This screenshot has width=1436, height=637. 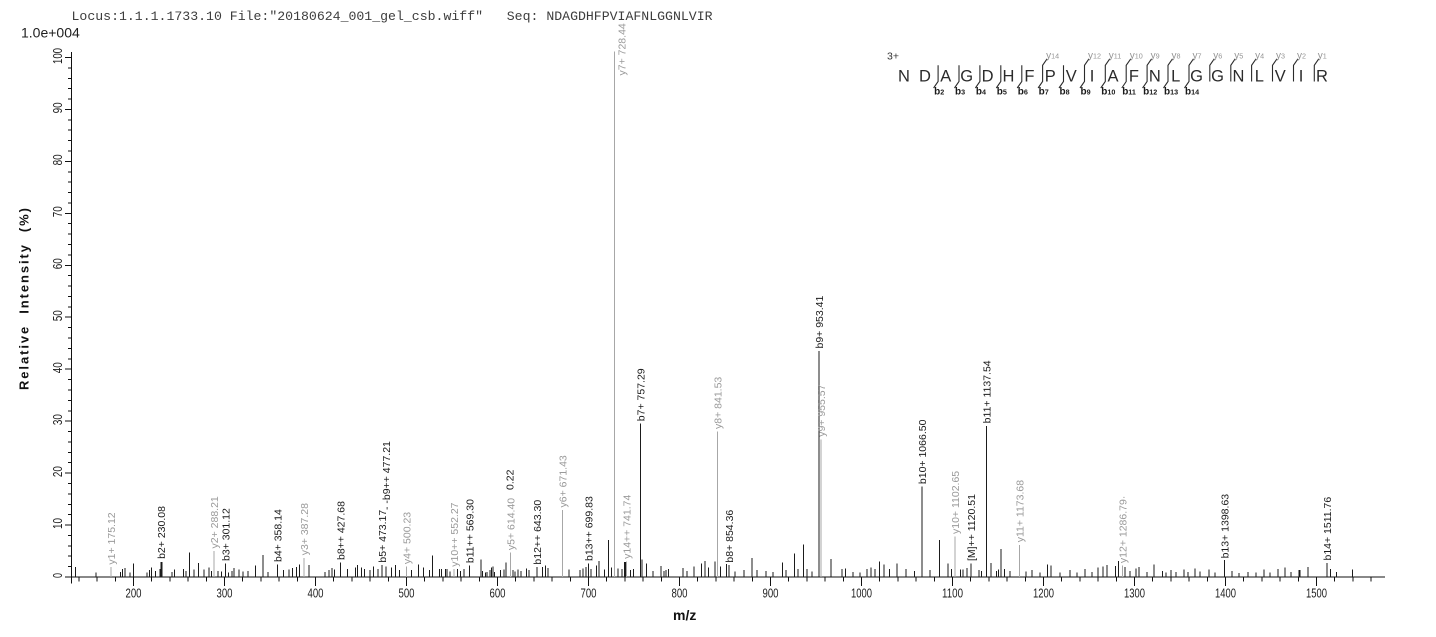 I want to click on svg-text: 50, so click(x=58, y=315).